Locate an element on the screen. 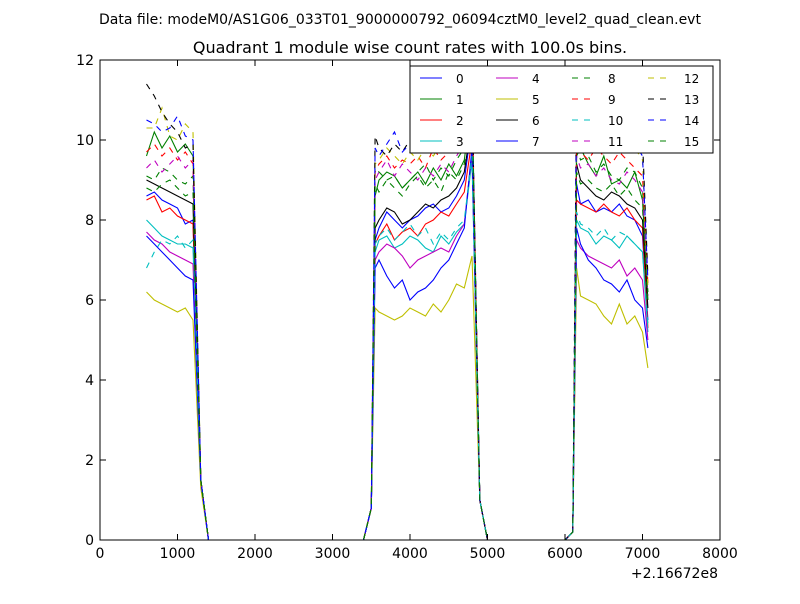 This screenshot has width=800, height=604. legend-label-4: 4 is located at coordinates (536, 79).